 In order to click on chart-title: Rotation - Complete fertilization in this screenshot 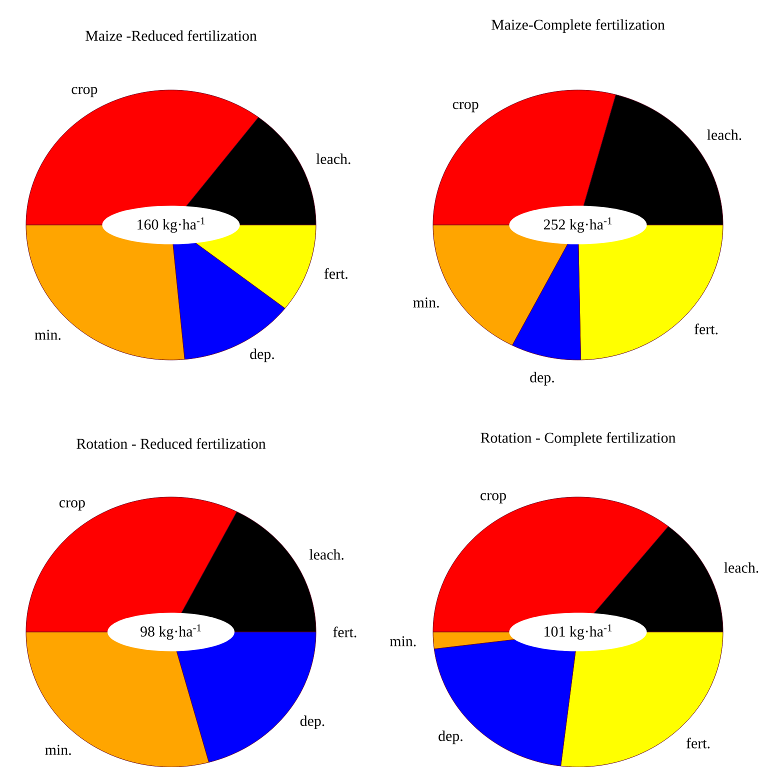, I will do `click(578, 439)`.